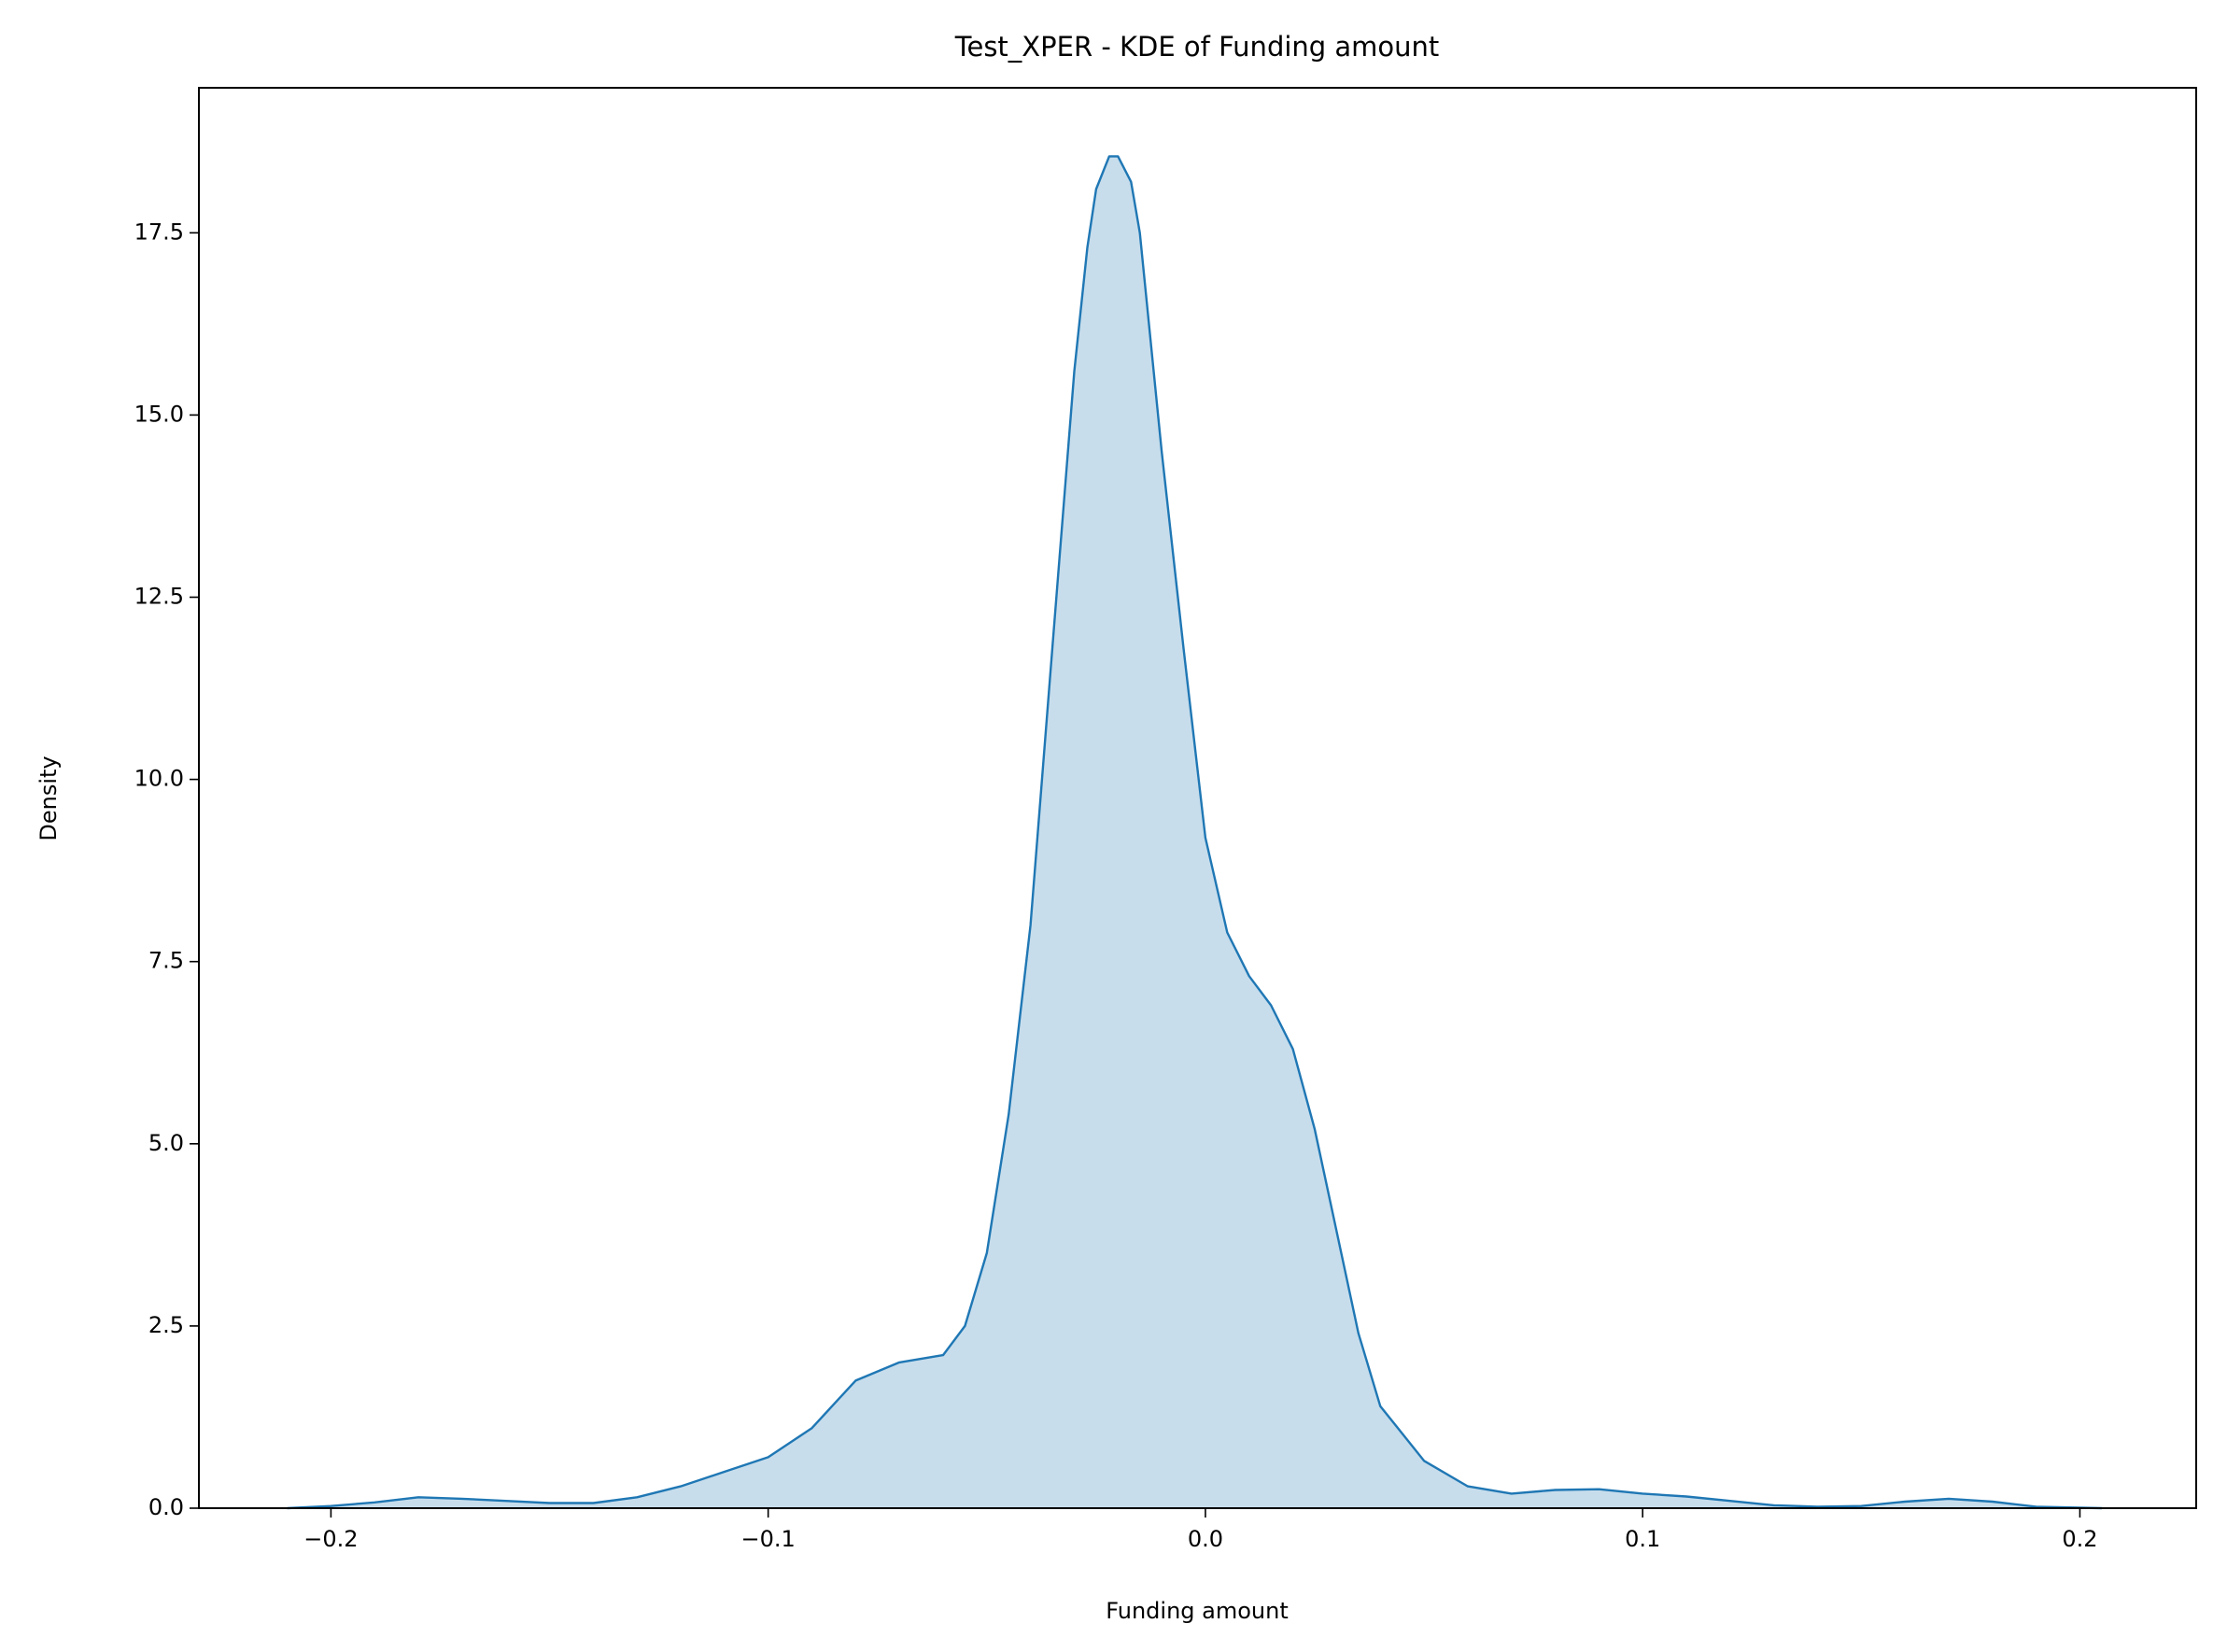 The image size is (2213, 1652). Describe the element at coordinates (159, 596) in the screenshot. I see `y-tick-label: 12.5` at that location.